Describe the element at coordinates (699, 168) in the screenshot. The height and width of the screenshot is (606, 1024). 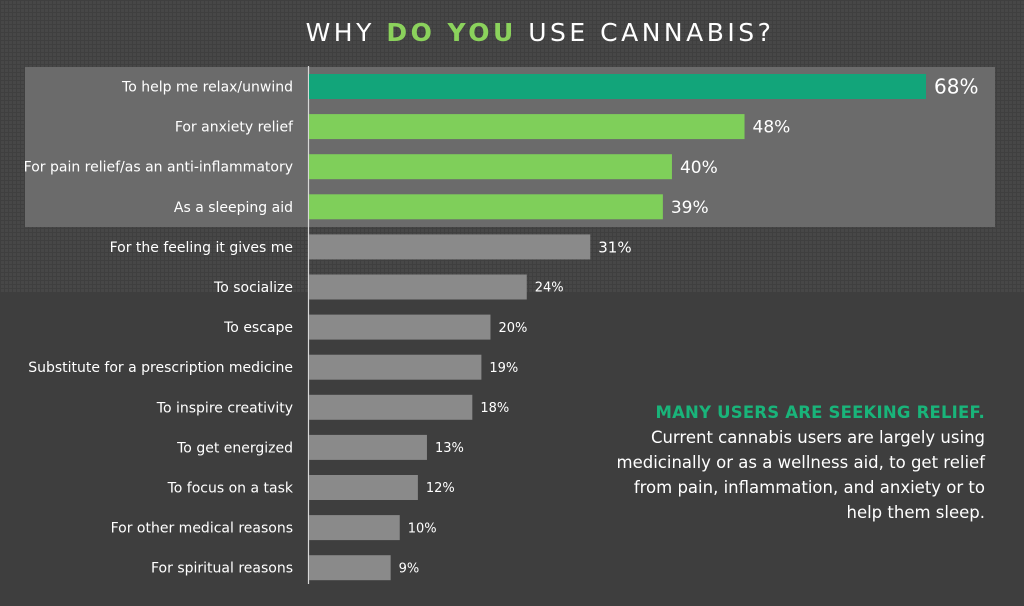
I see `value-label: 40%` at that location.